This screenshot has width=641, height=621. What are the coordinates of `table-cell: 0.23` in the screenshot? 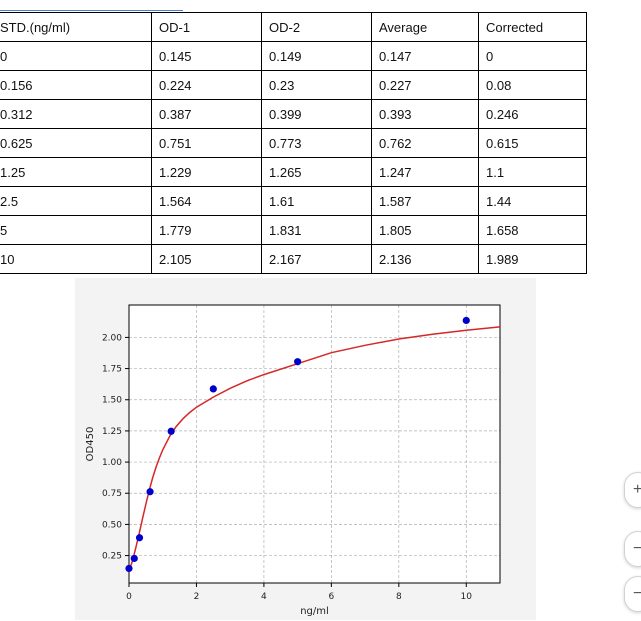 It's located at (316, 85).